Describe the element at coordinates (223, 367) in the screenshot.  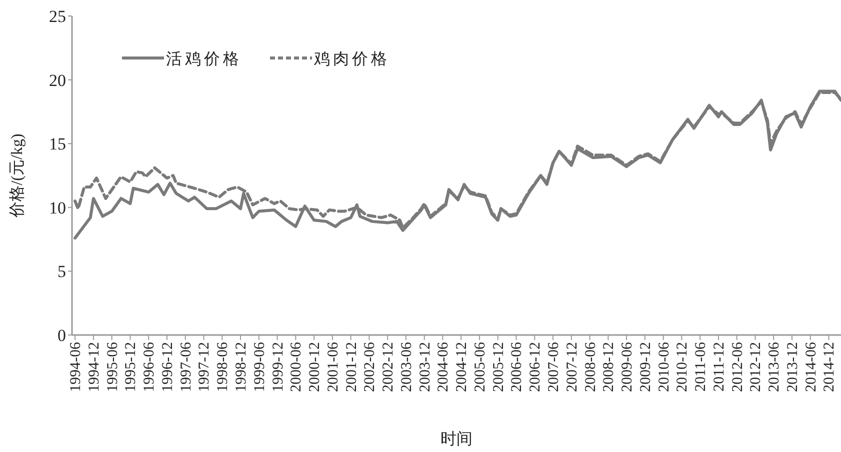
I see `x-tick-label: 1998-06` at that location.